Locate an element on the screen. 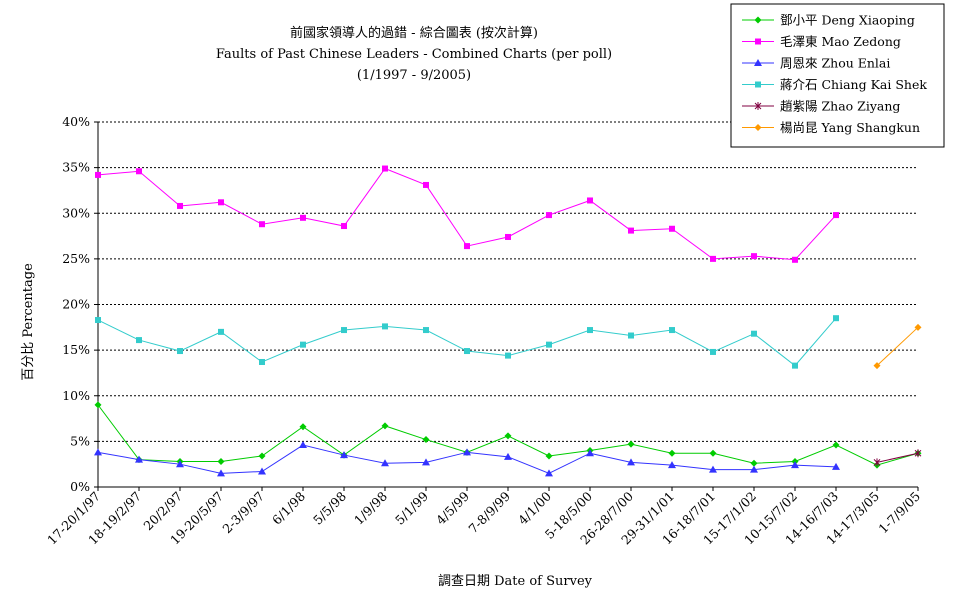 This screenshot has width=974, height=599. y-axis-title: 百分比 Percentage is located at coordinates (28, 322).